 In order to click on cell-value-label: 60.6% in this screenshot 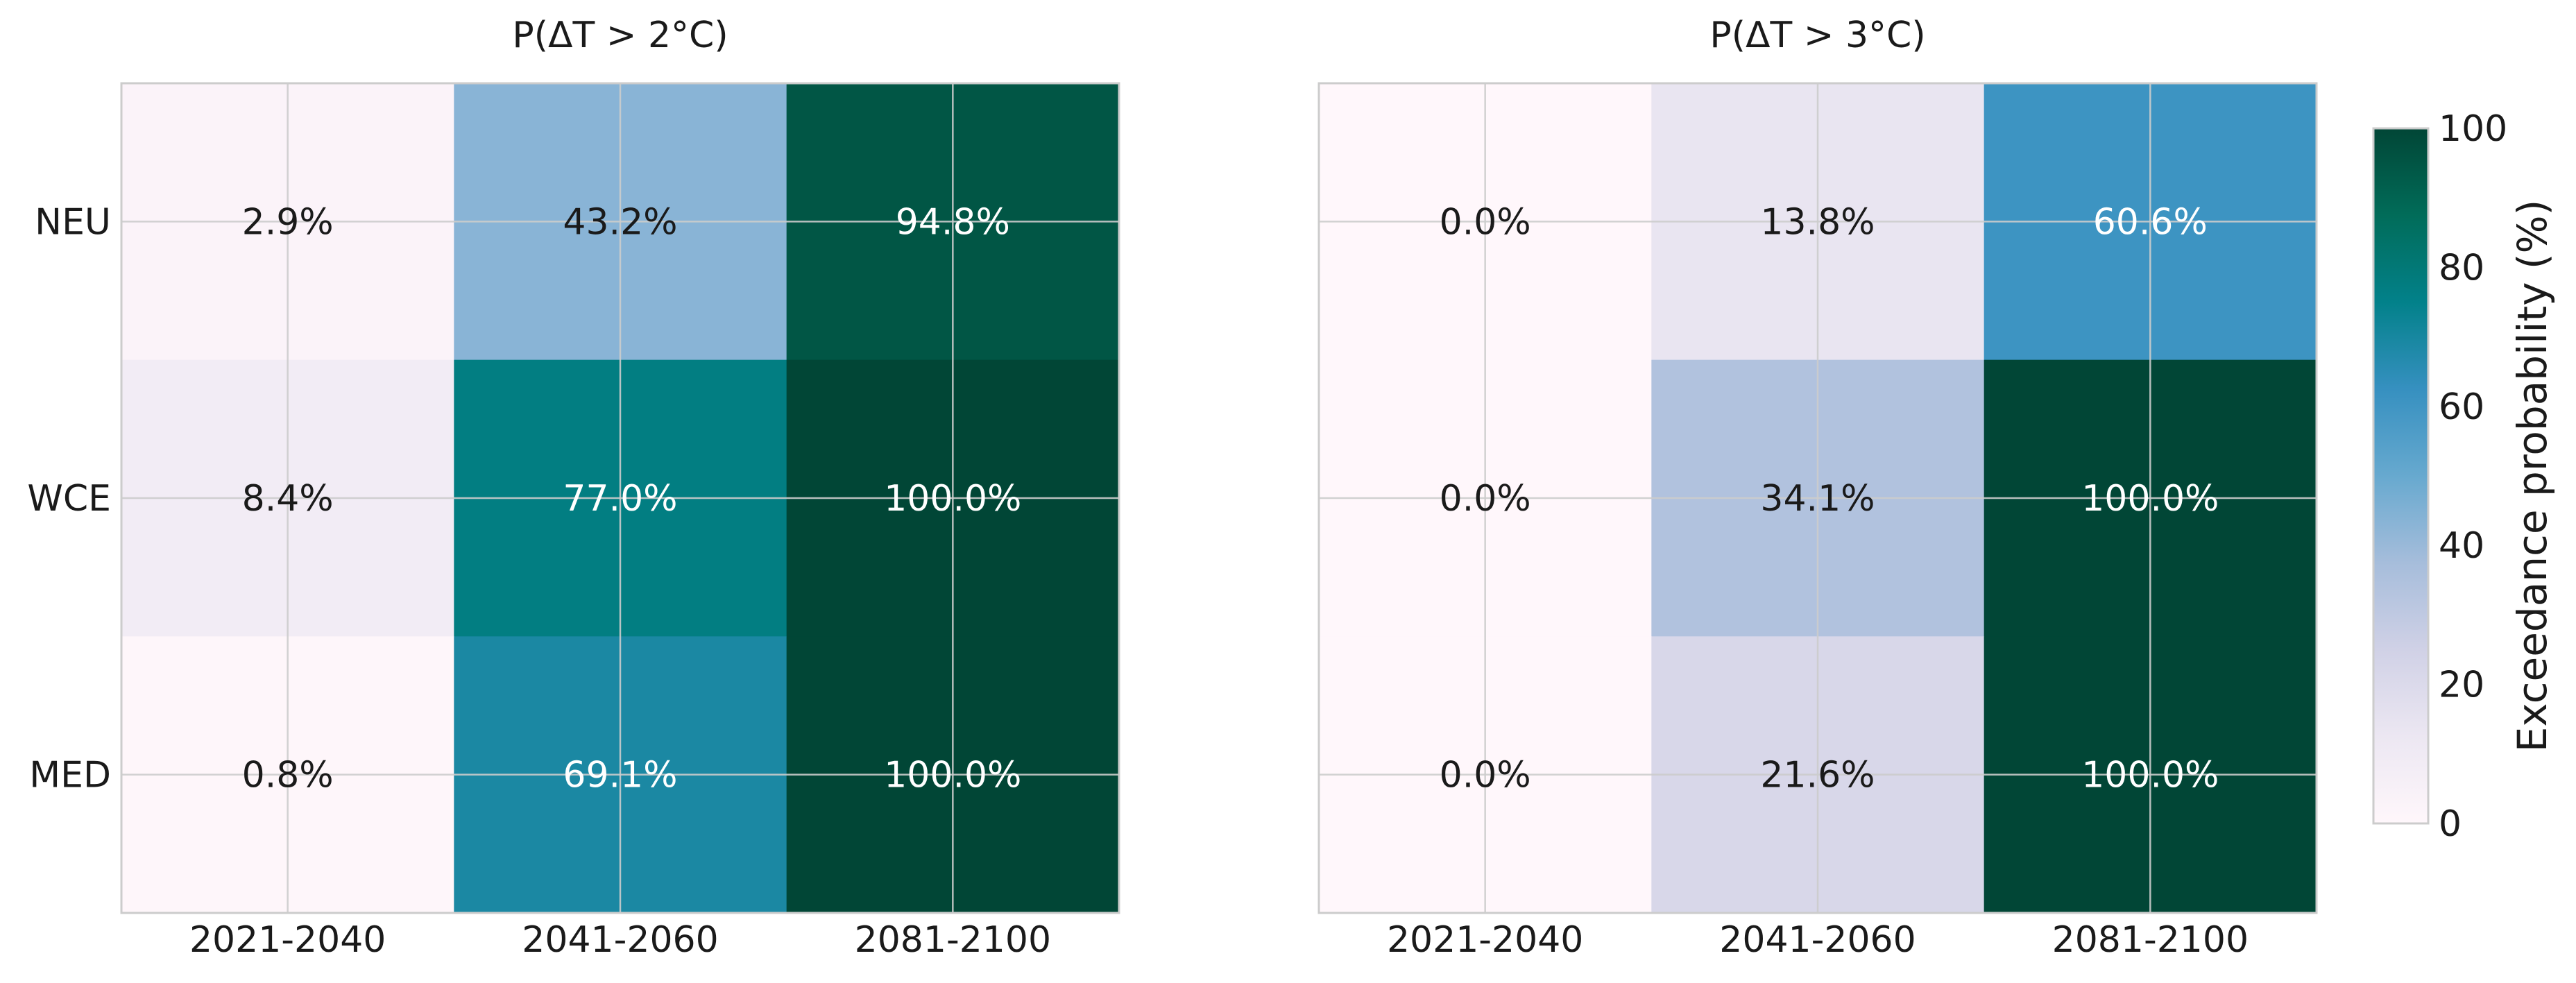, I will do `click(2150, 222)`.